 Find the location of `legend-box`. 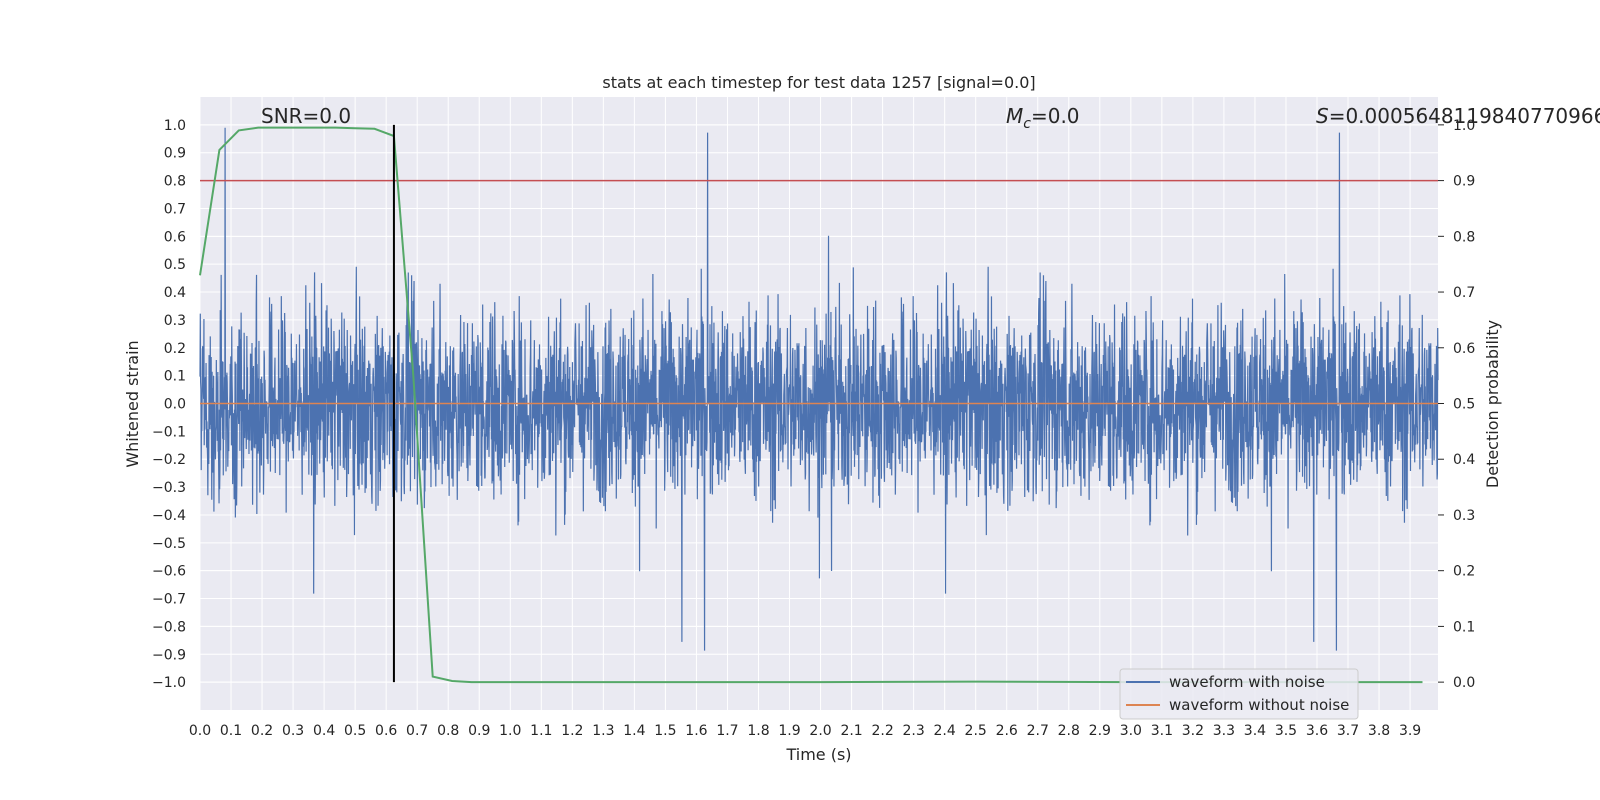

legend-box is located at coordinates (1239, 694).